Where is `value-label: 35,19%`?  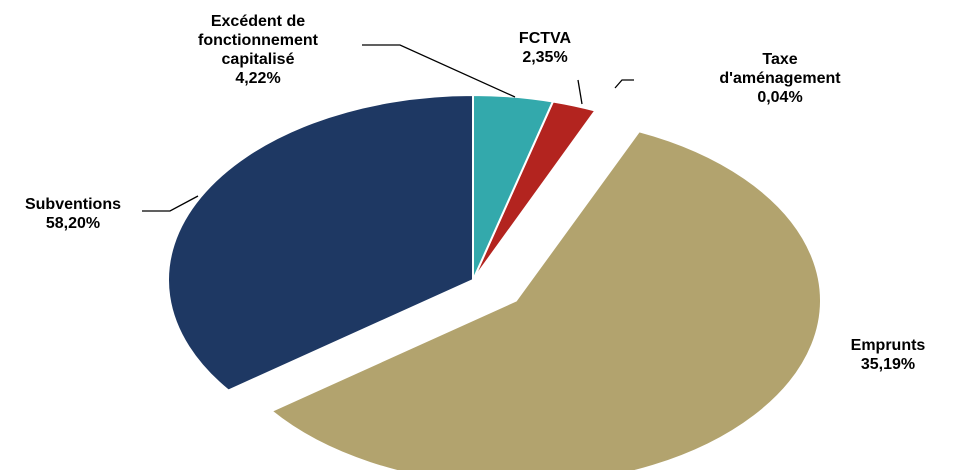 value-label: 35,19% is located at coordinates (888, 364).